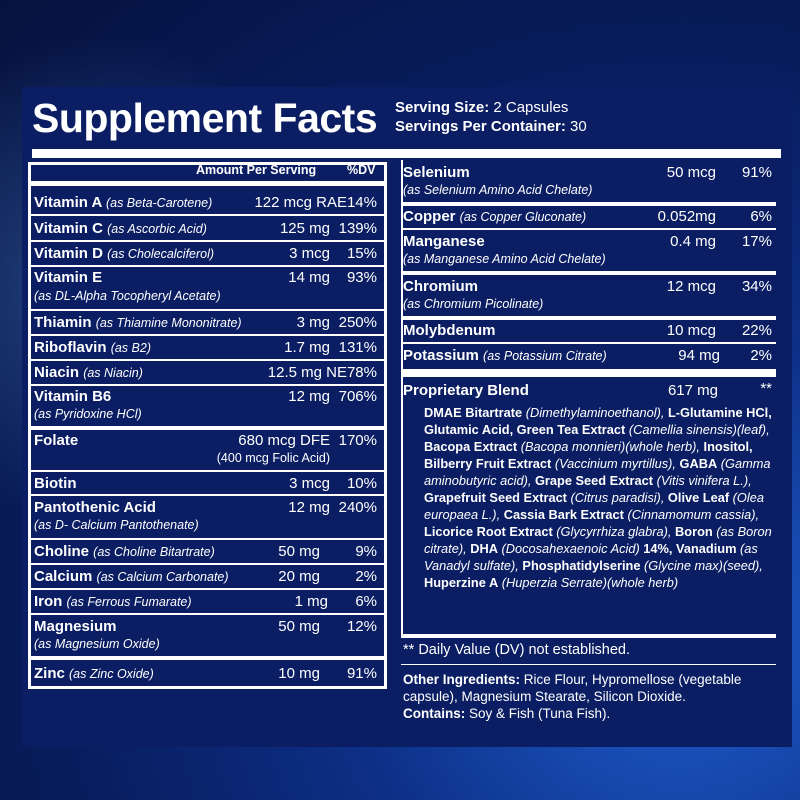 The height and width of the screenshot is (800, 800). What do you see at coordinates (68, 277) in the screenshot?
I see `nutrient-name: Vitamin E` at bounding box center [68, 277].